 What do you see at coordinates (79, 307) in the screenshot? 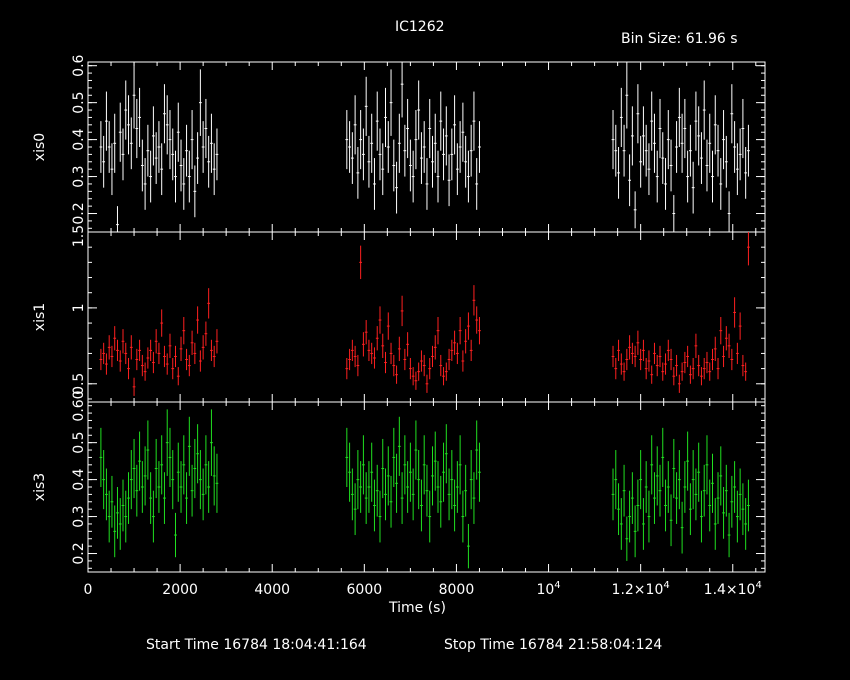
I see `y-tick-label: 1` at bounding box center [79, 307].